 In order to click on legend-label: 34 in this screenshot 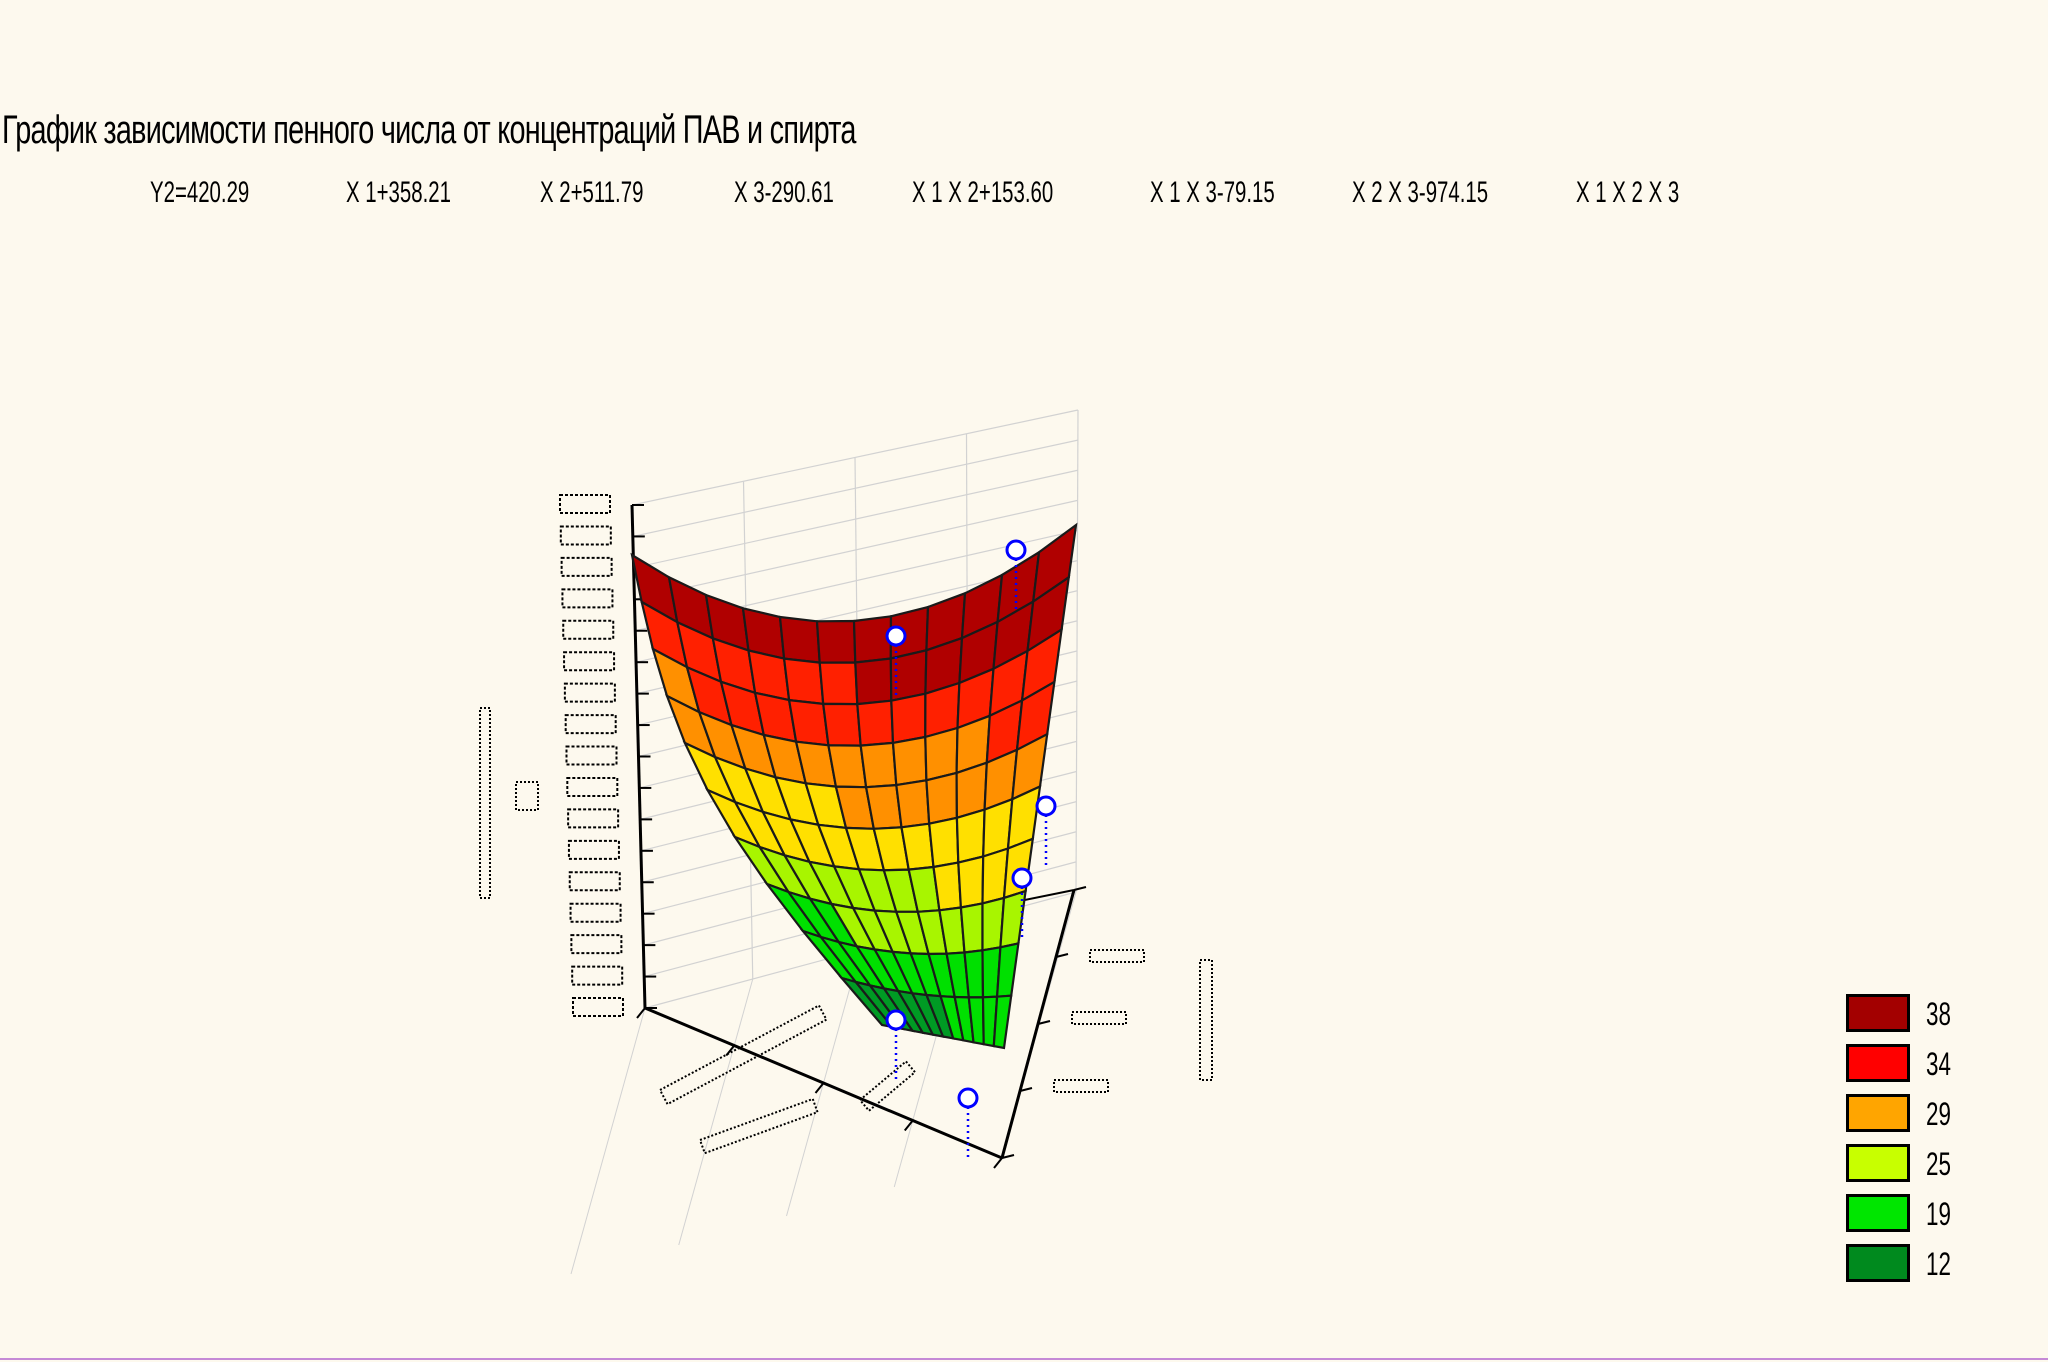, I will do `click(1938, 1064)`.